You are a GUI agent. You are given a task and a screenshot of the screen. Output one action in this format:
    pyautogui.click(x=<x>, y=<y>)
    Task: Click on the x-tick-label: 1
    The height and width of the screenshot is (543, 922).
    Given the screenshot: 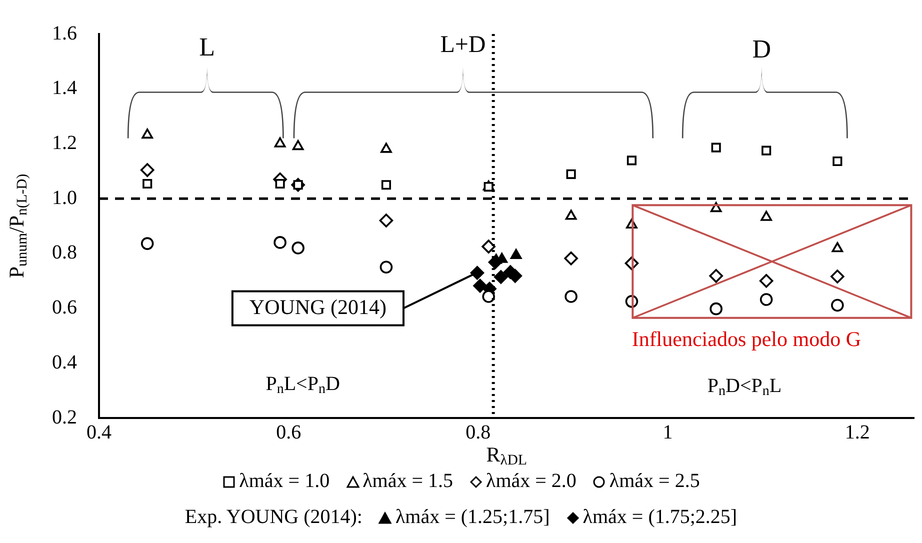 What is the action you would take?
    pyautogui.click(x=667, y=432)
    